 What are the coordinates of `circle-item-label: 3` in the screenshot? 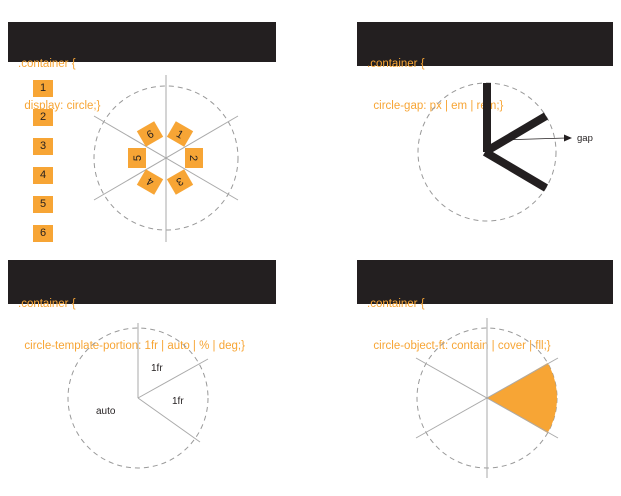 It's located at (179, 180).